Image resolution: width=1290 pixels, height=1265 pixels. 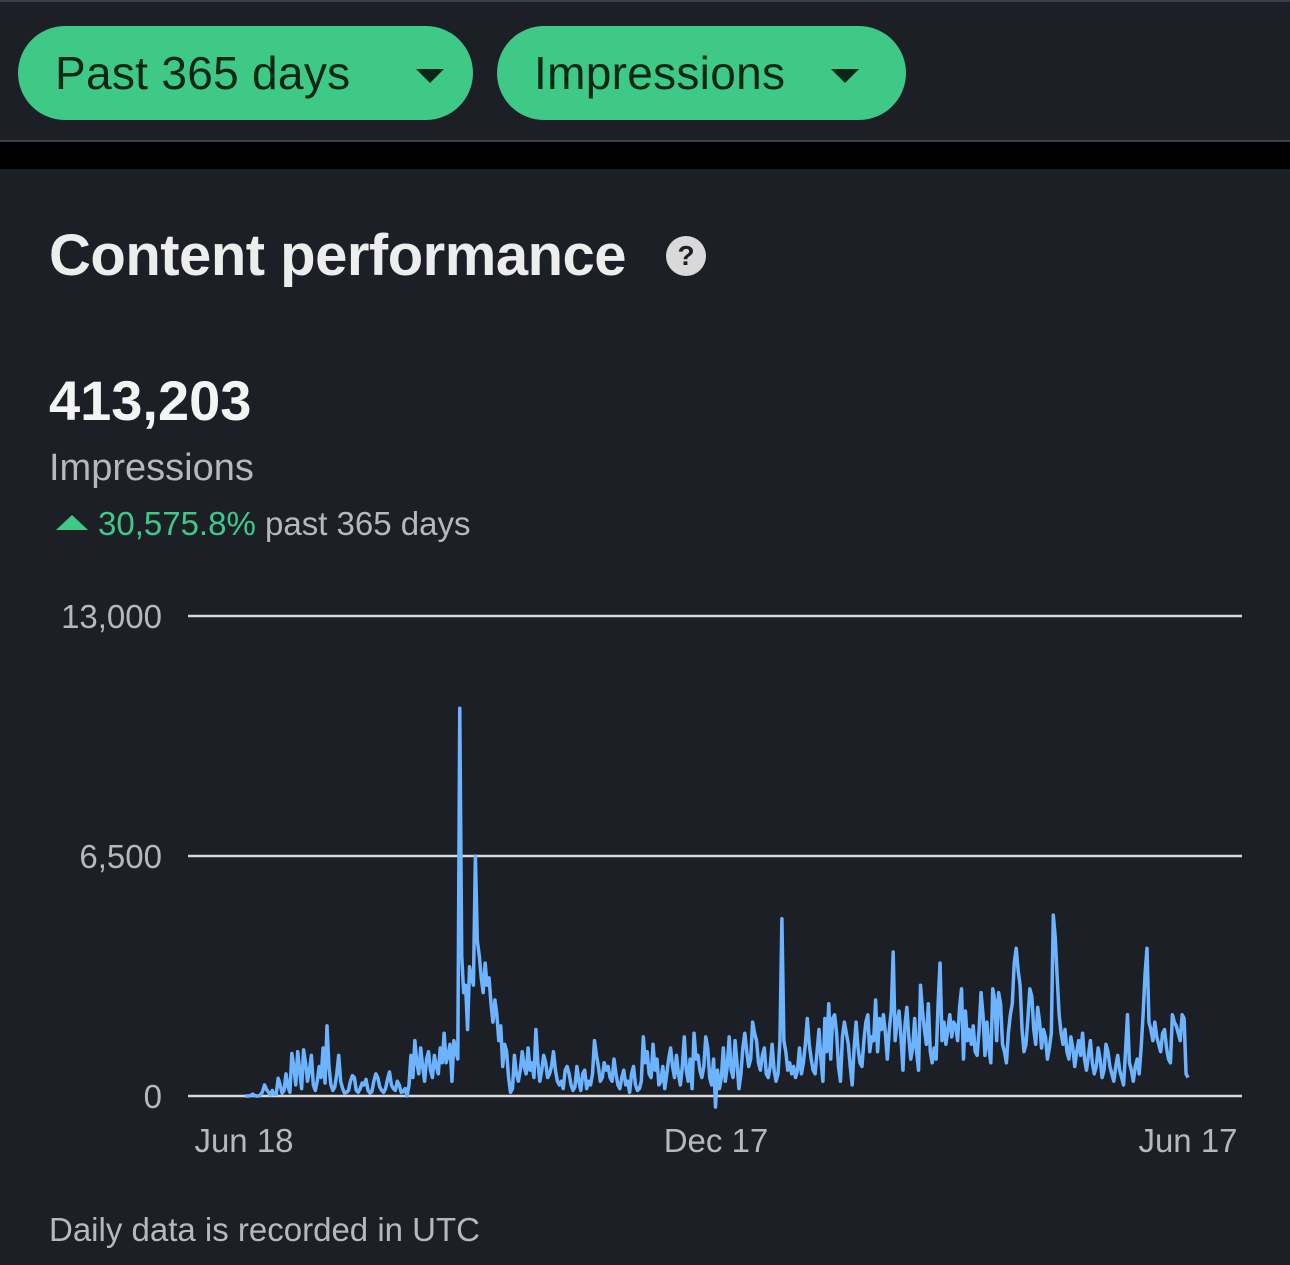 I want to click on change-period: past 365 days, so click(x=367, y=523).